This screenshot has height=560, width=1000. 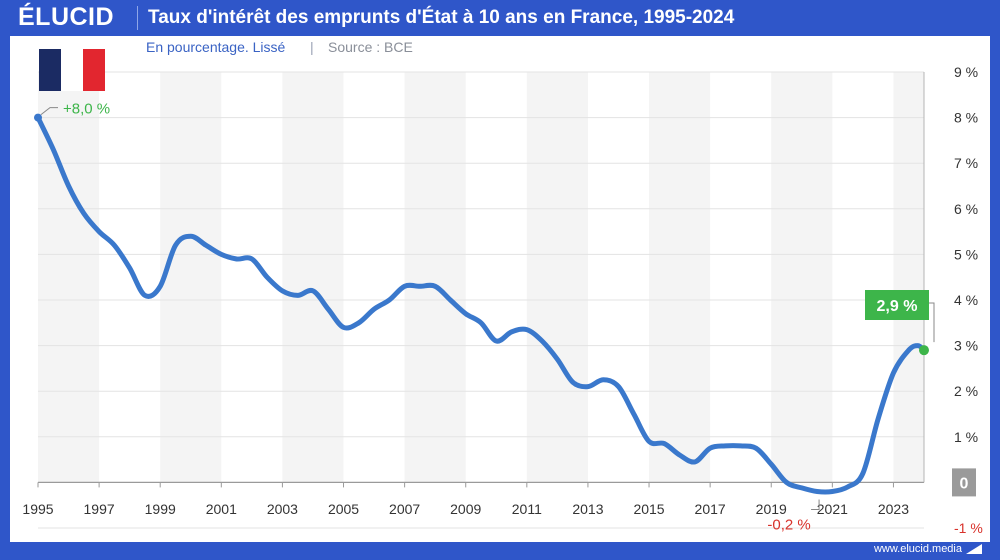 What do you see at coordinates (221, 509) in the screenshot?
I see `x-tick-label: 2001` at bounding box center [221, 509].